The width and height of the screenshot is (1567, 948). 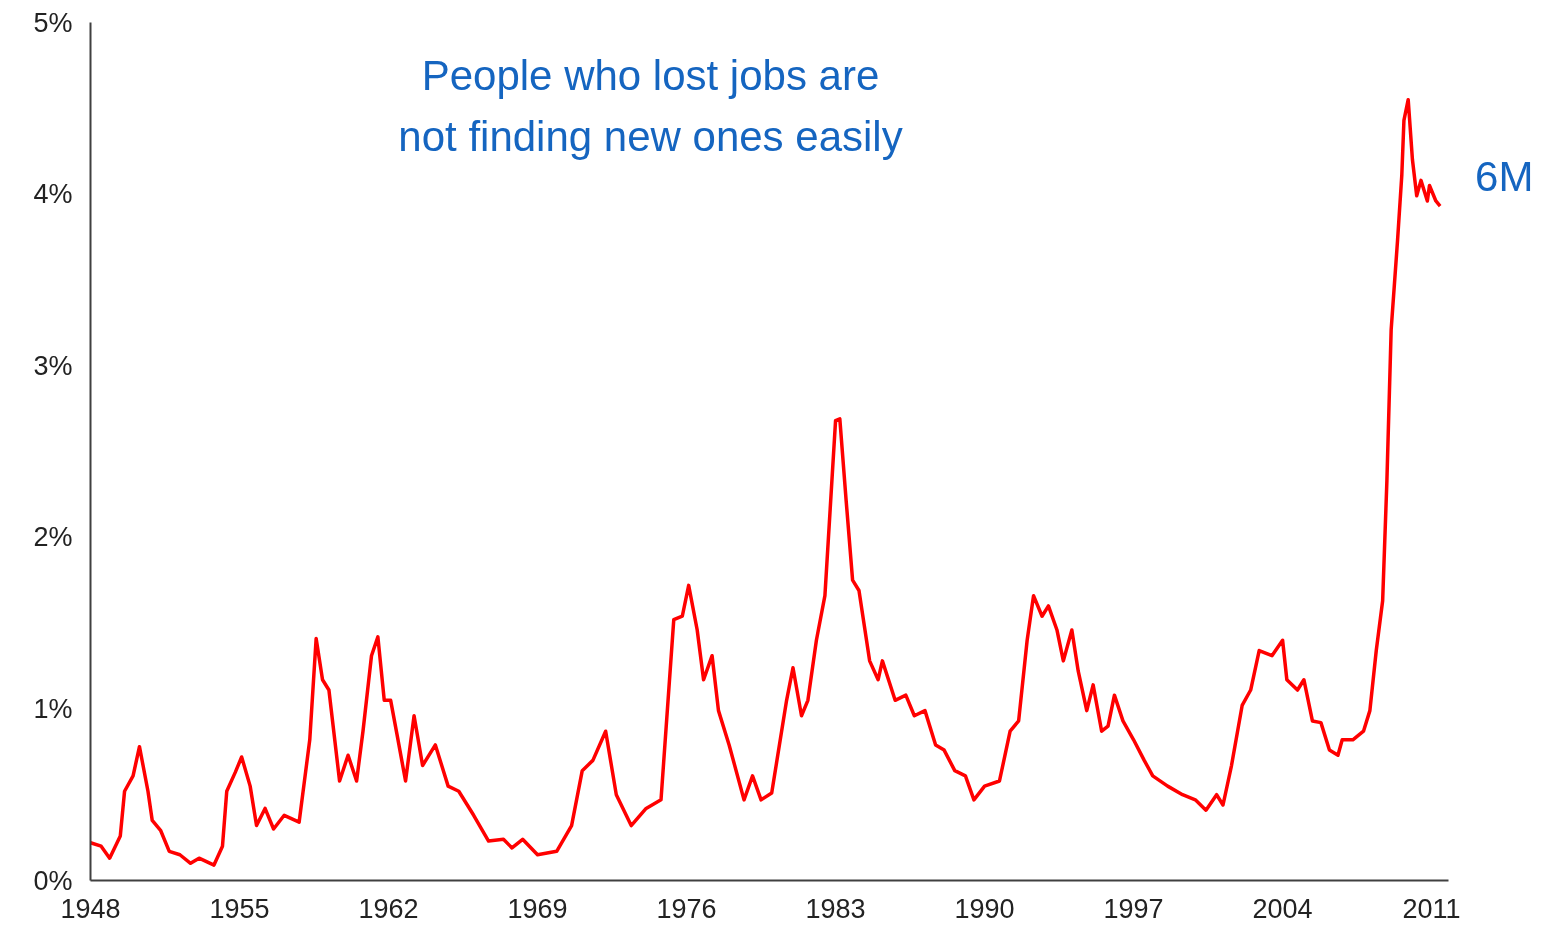 What do you see at coordinates (239, 908) in the screenshot?
I see `x-tick-label: 1955` at bounding box center [239, 908].